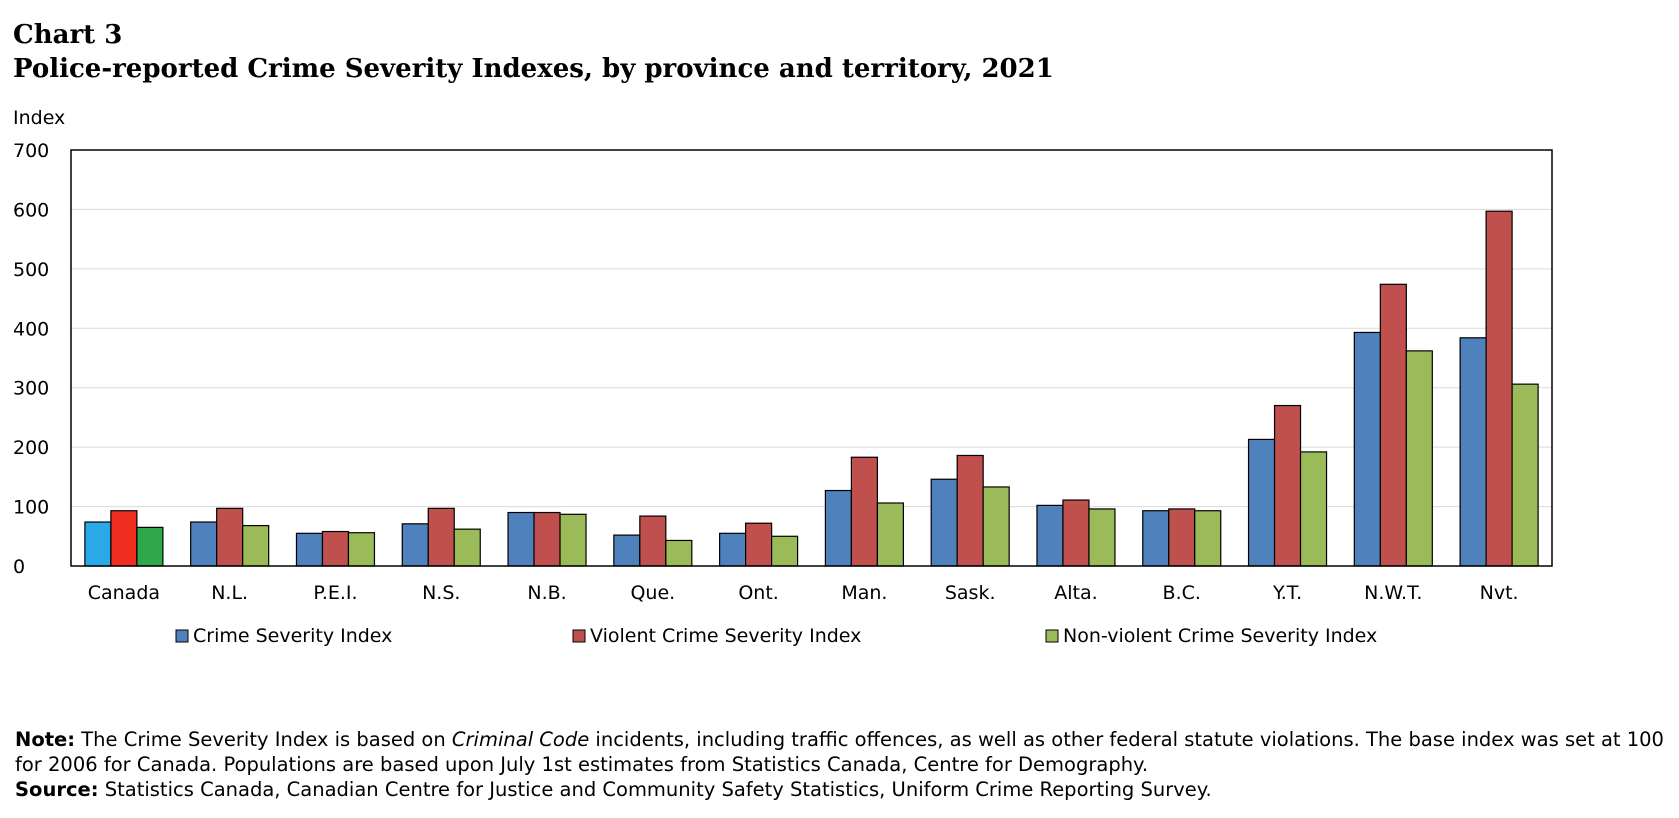 The height and width of the screenshot is (818, 1679). Describe the element at coordinates (124, 538) in the screenshot. I see `bar-canada-violent-crime-severity-index` at that location.